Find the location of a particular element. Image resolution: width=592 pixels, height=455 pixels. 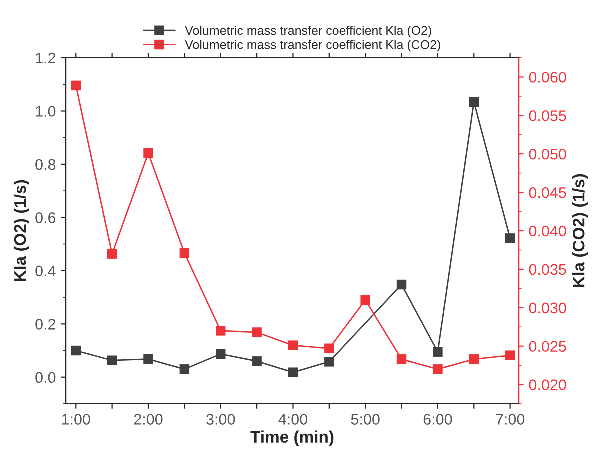

x-axis-title: Time (min) is located at coordinates (292, 438).